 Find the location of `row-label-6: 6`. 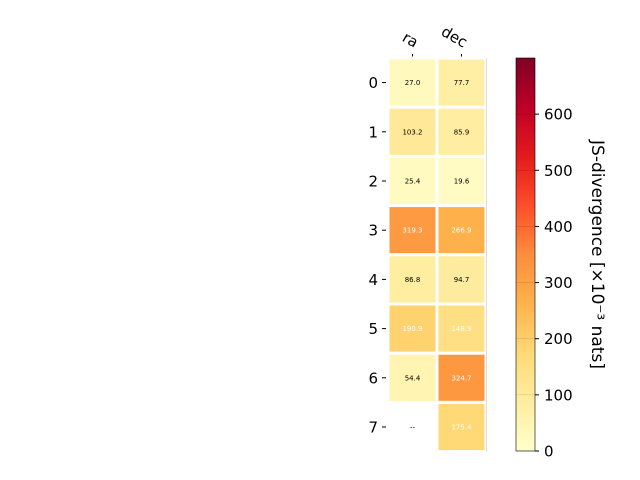

row-label-6: 6 is located at coordinates (373, 378).